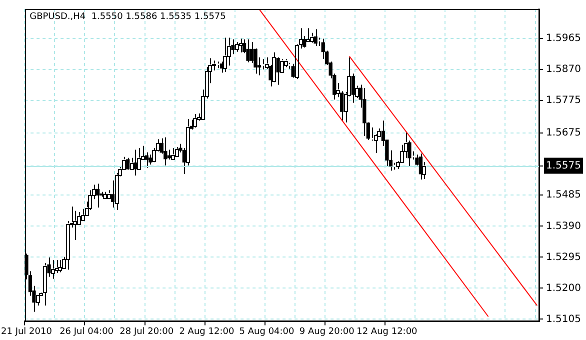  What do you see at coordinates (564, 166) in the screenshot?
I see `y-tick-label: 1.5575` at bounding box center [564, 166].